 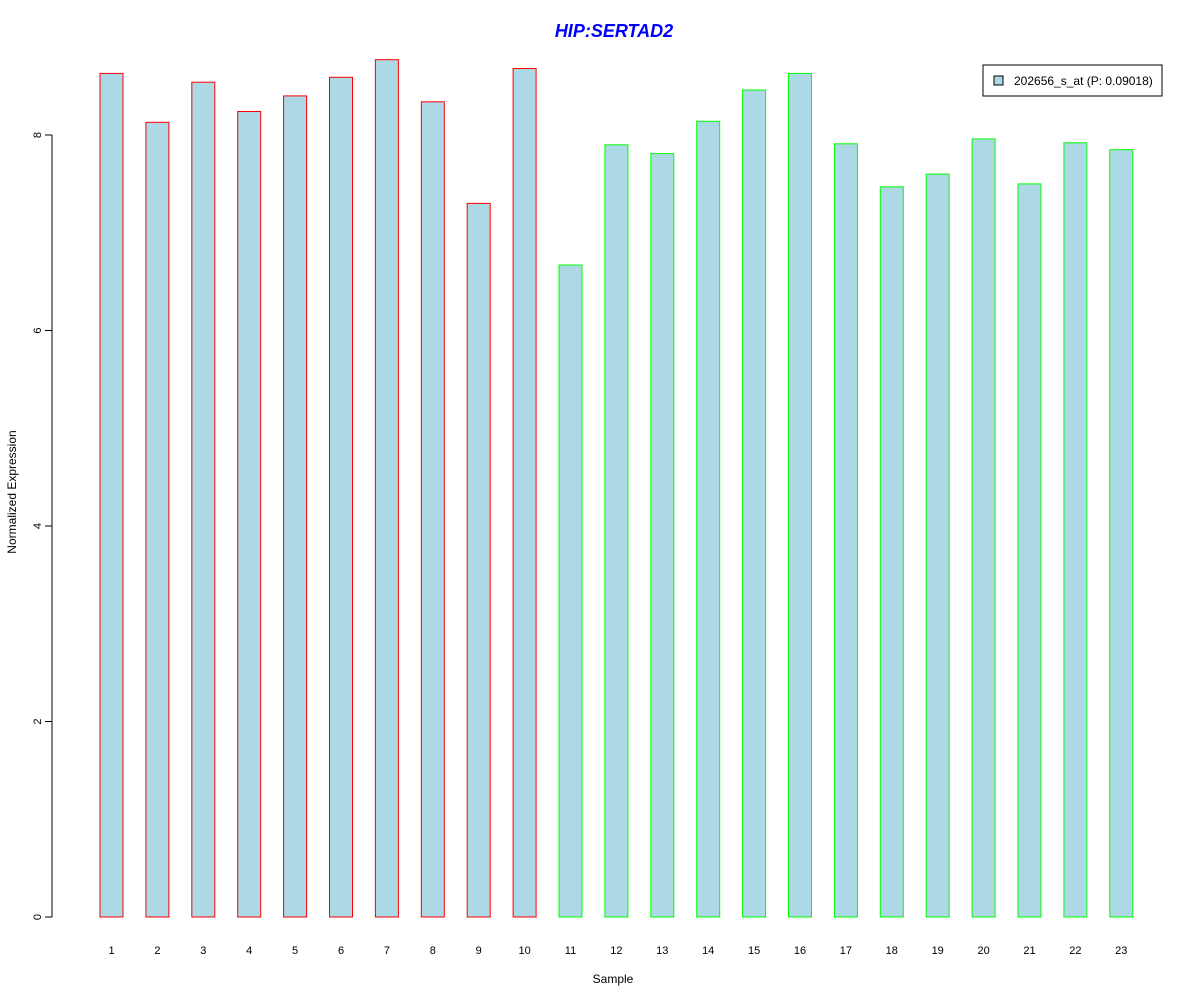 I want to click on x-tick-label: 21, so click(x=1029, y=951).